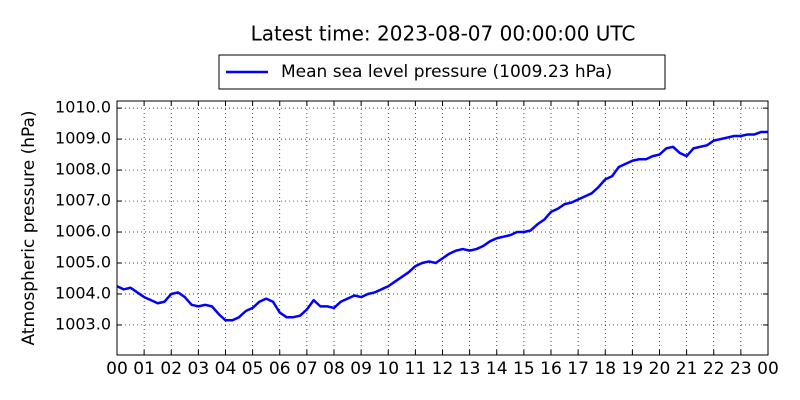  I want to click on x-tick-label: 16, so click(551, 369).